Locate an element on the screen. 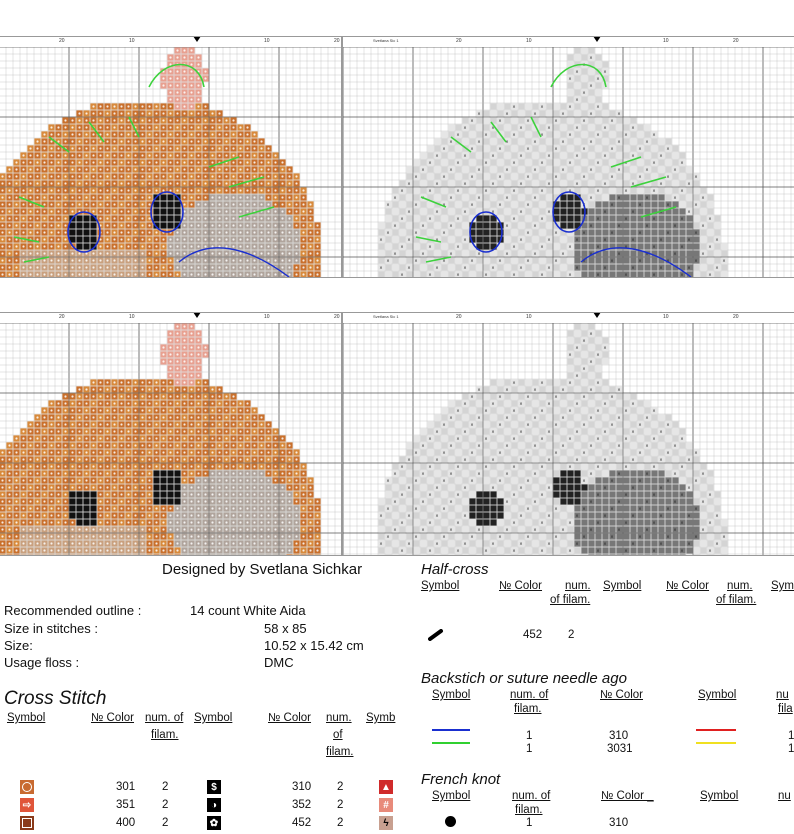 The height and width of the screenshot is (834, 794). backstitch-line-green is located at coordinates (451, 743).